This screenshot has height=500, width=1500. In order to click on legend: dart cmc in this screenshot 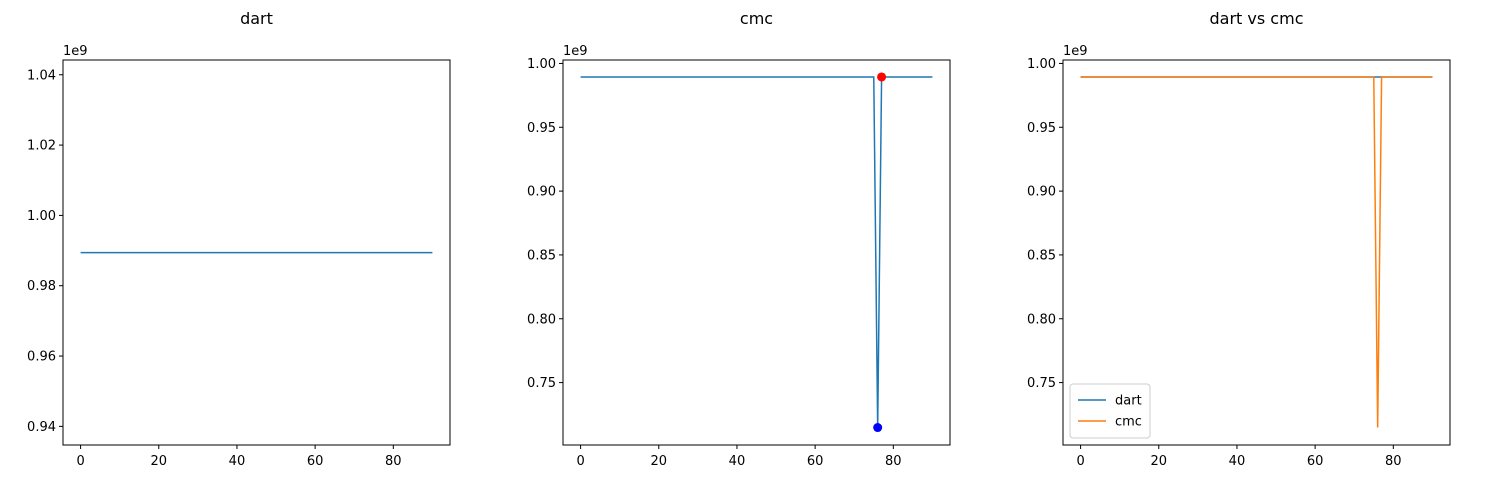, I will do `click(1110, 411)`.